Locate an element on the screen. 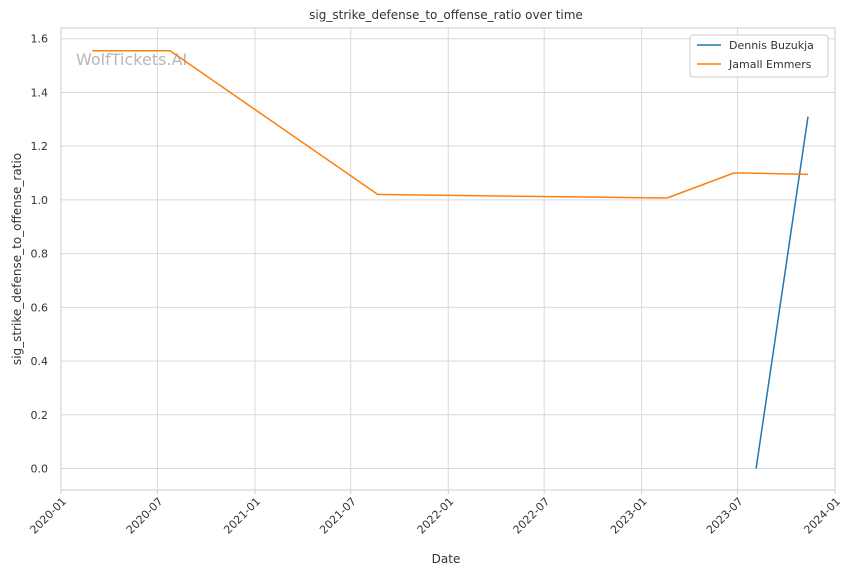 Image resolution: width=859 pixels, height=575 pixels. x-tick-label: 2020-07 is located at coordinates (145, 516).